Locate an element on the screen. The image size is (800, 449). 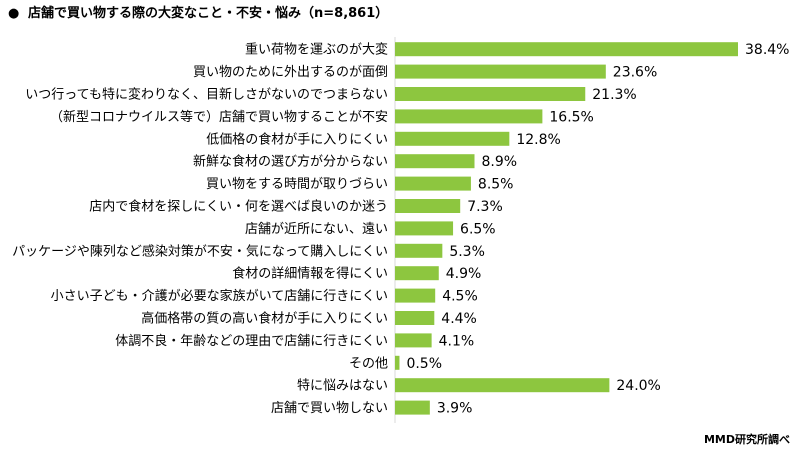
category-label: 店舗で買い物しない is located at coordinates (329, 408).